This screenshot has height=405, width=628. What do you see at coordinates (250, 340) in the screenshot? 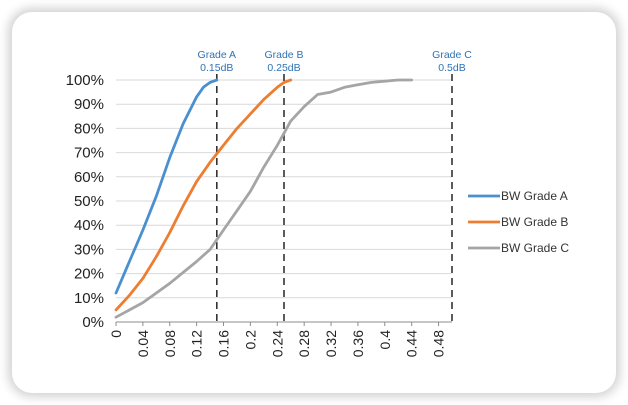
I see `x-tick-label: 0.2` at bounding box center [250, 340].